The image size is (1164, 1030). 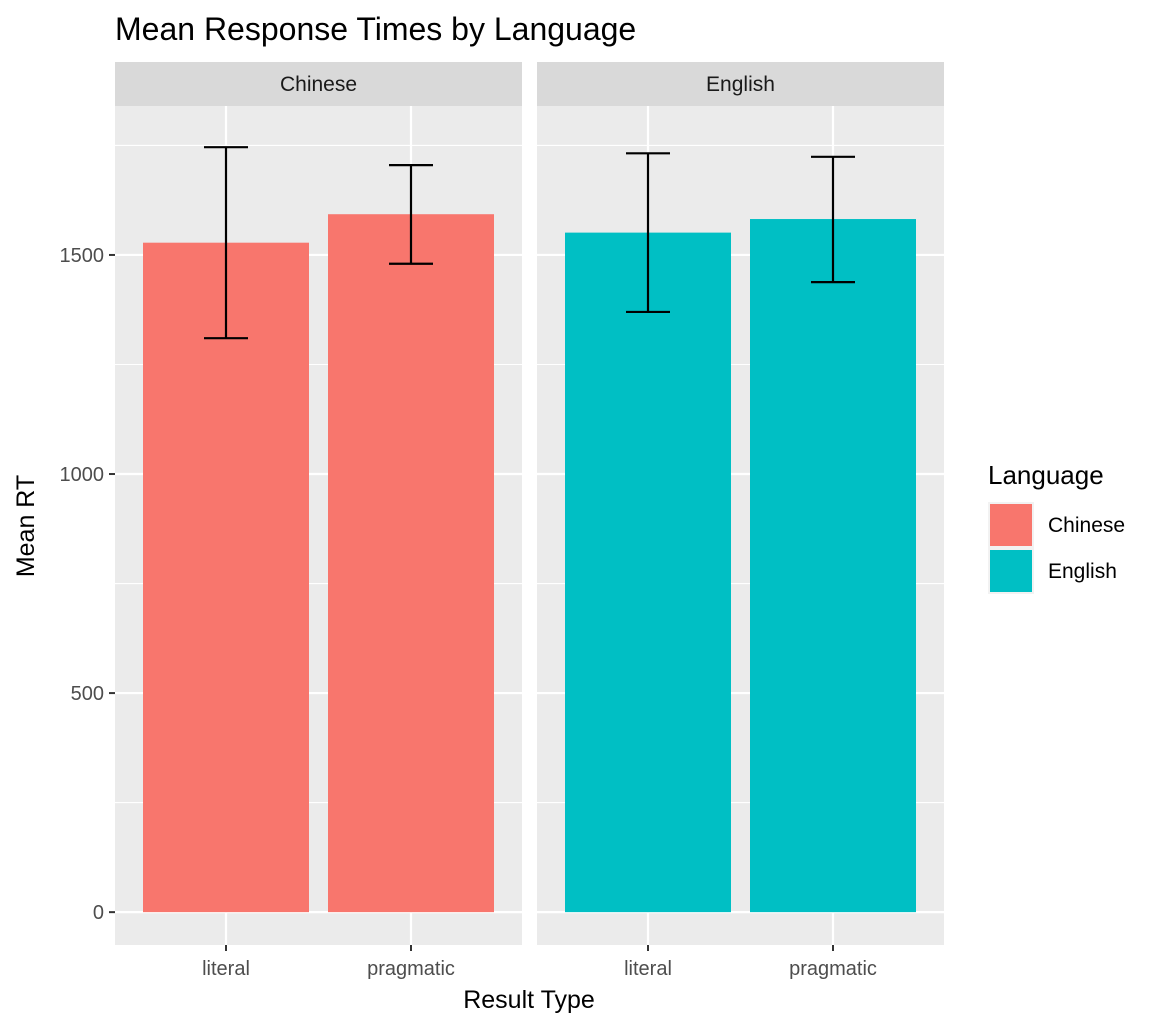 What do you see at coordinates (1046, 475) in the screenshot?
I see `legend-title: Language` at bounding box center [1046, 475].